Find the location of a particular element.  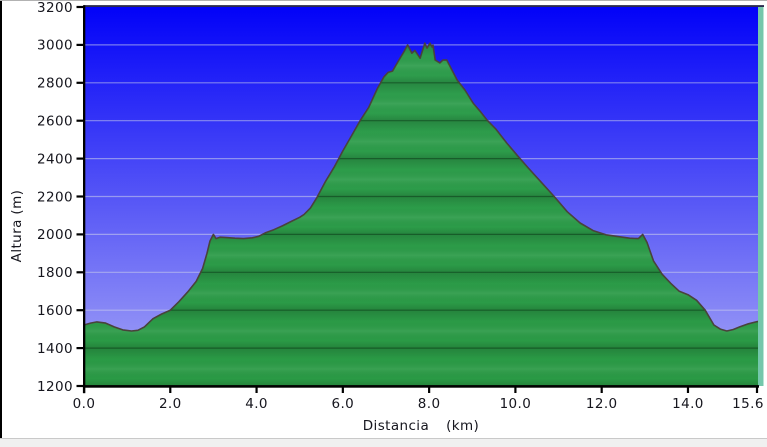

window-left-border is located at coordinates (1, 219).